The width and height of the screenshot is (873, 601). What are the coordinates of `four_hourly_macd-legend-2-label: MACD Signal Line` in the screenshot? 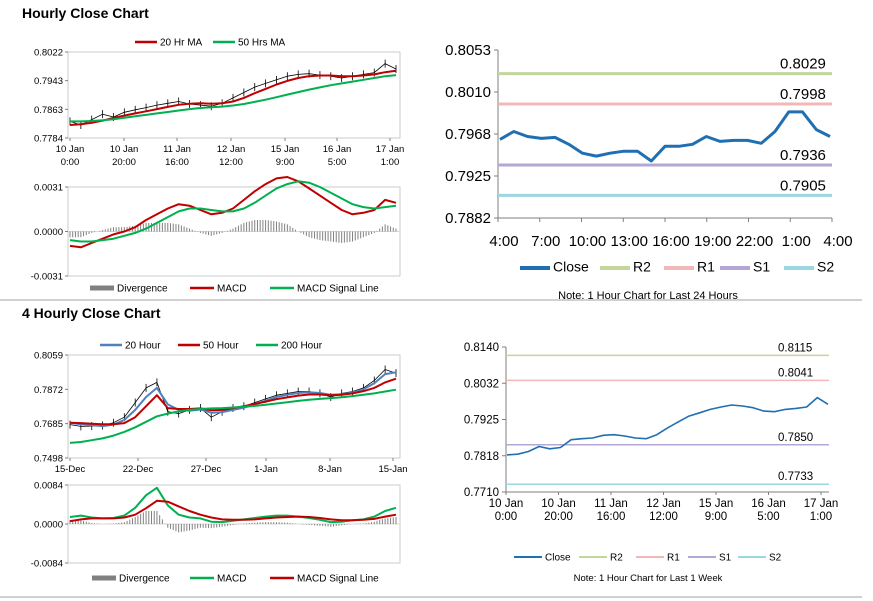 It's located at (338, 579).